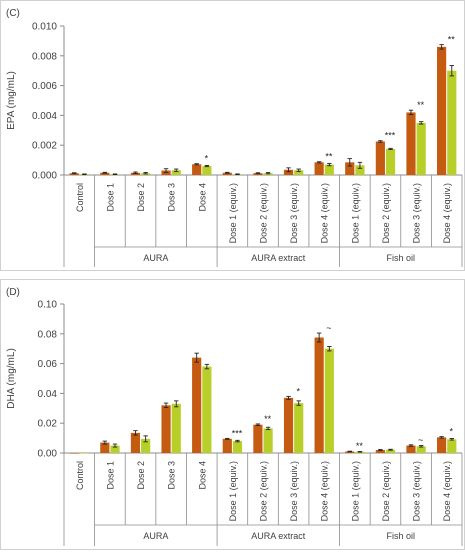  I want to click on y-tick-label: 0.010, so click(44, 27).